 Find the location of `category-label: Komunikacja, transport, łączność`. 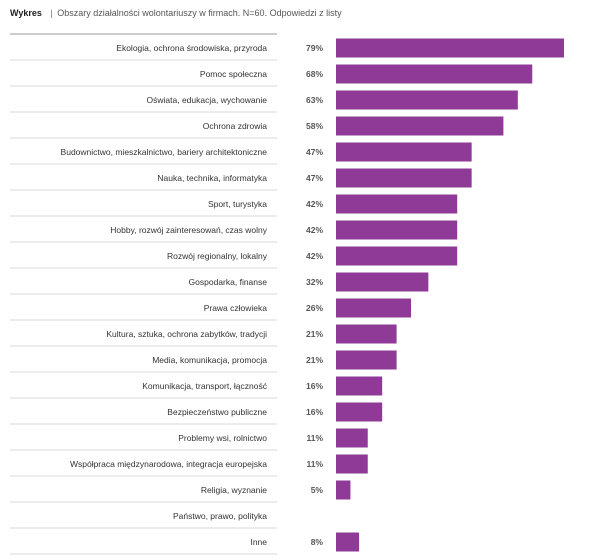

category-label: Komunikacja, transport, łączność is located at coordinates (204, 386).